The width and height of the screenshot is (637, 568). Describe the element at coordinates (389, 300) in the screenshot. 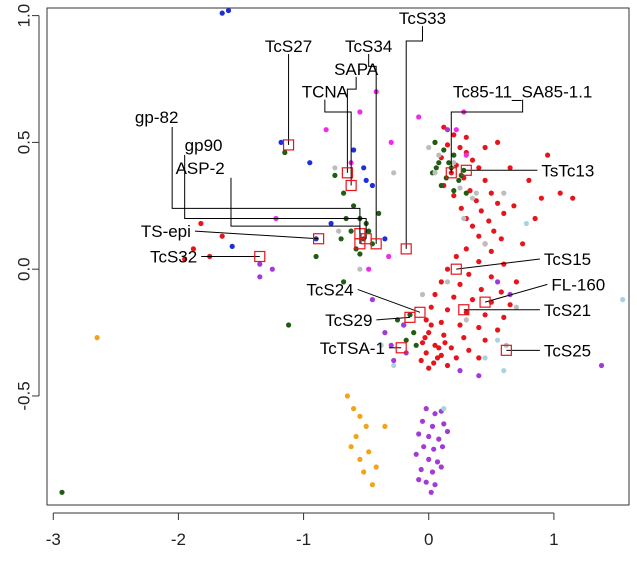

I see `leader-line-tcs24` at that location.